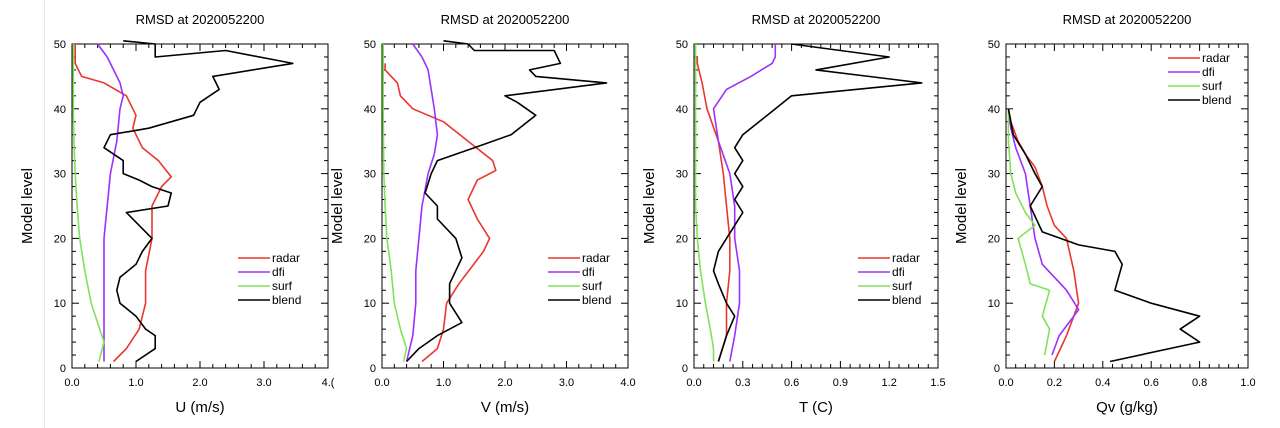 This screenshot has width=1280, height=428. What do you see at coordinates (816, 407) in the screenshot?
I see `x-axis-label: T (C)` at bounding box center [816, 407].